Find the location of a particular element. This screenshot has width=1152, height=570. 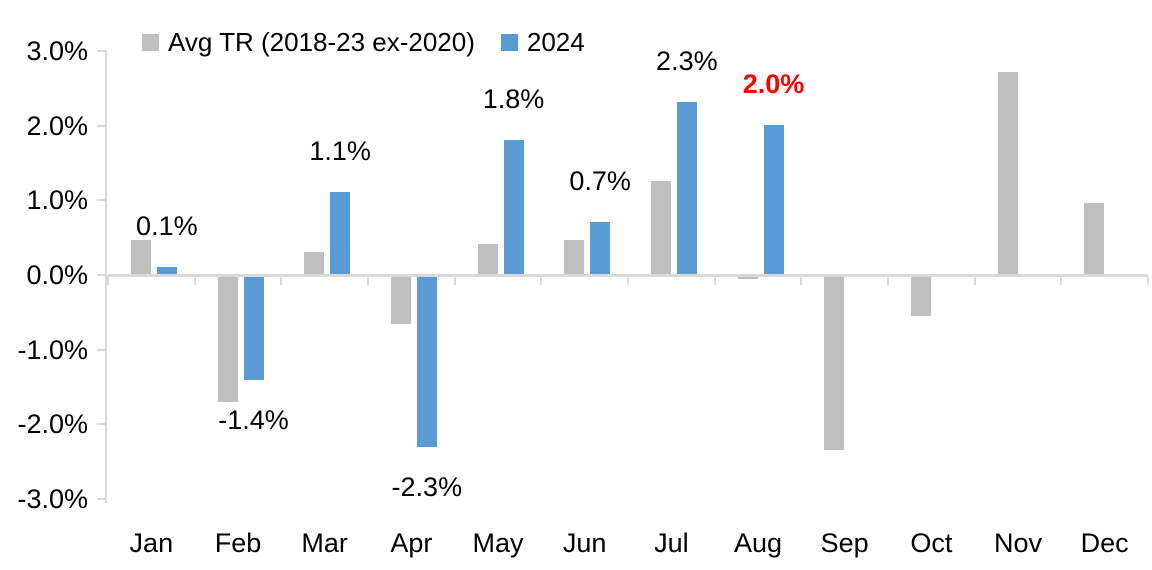

x-axis-month-label: Aug is located at coordinates (758, 543).